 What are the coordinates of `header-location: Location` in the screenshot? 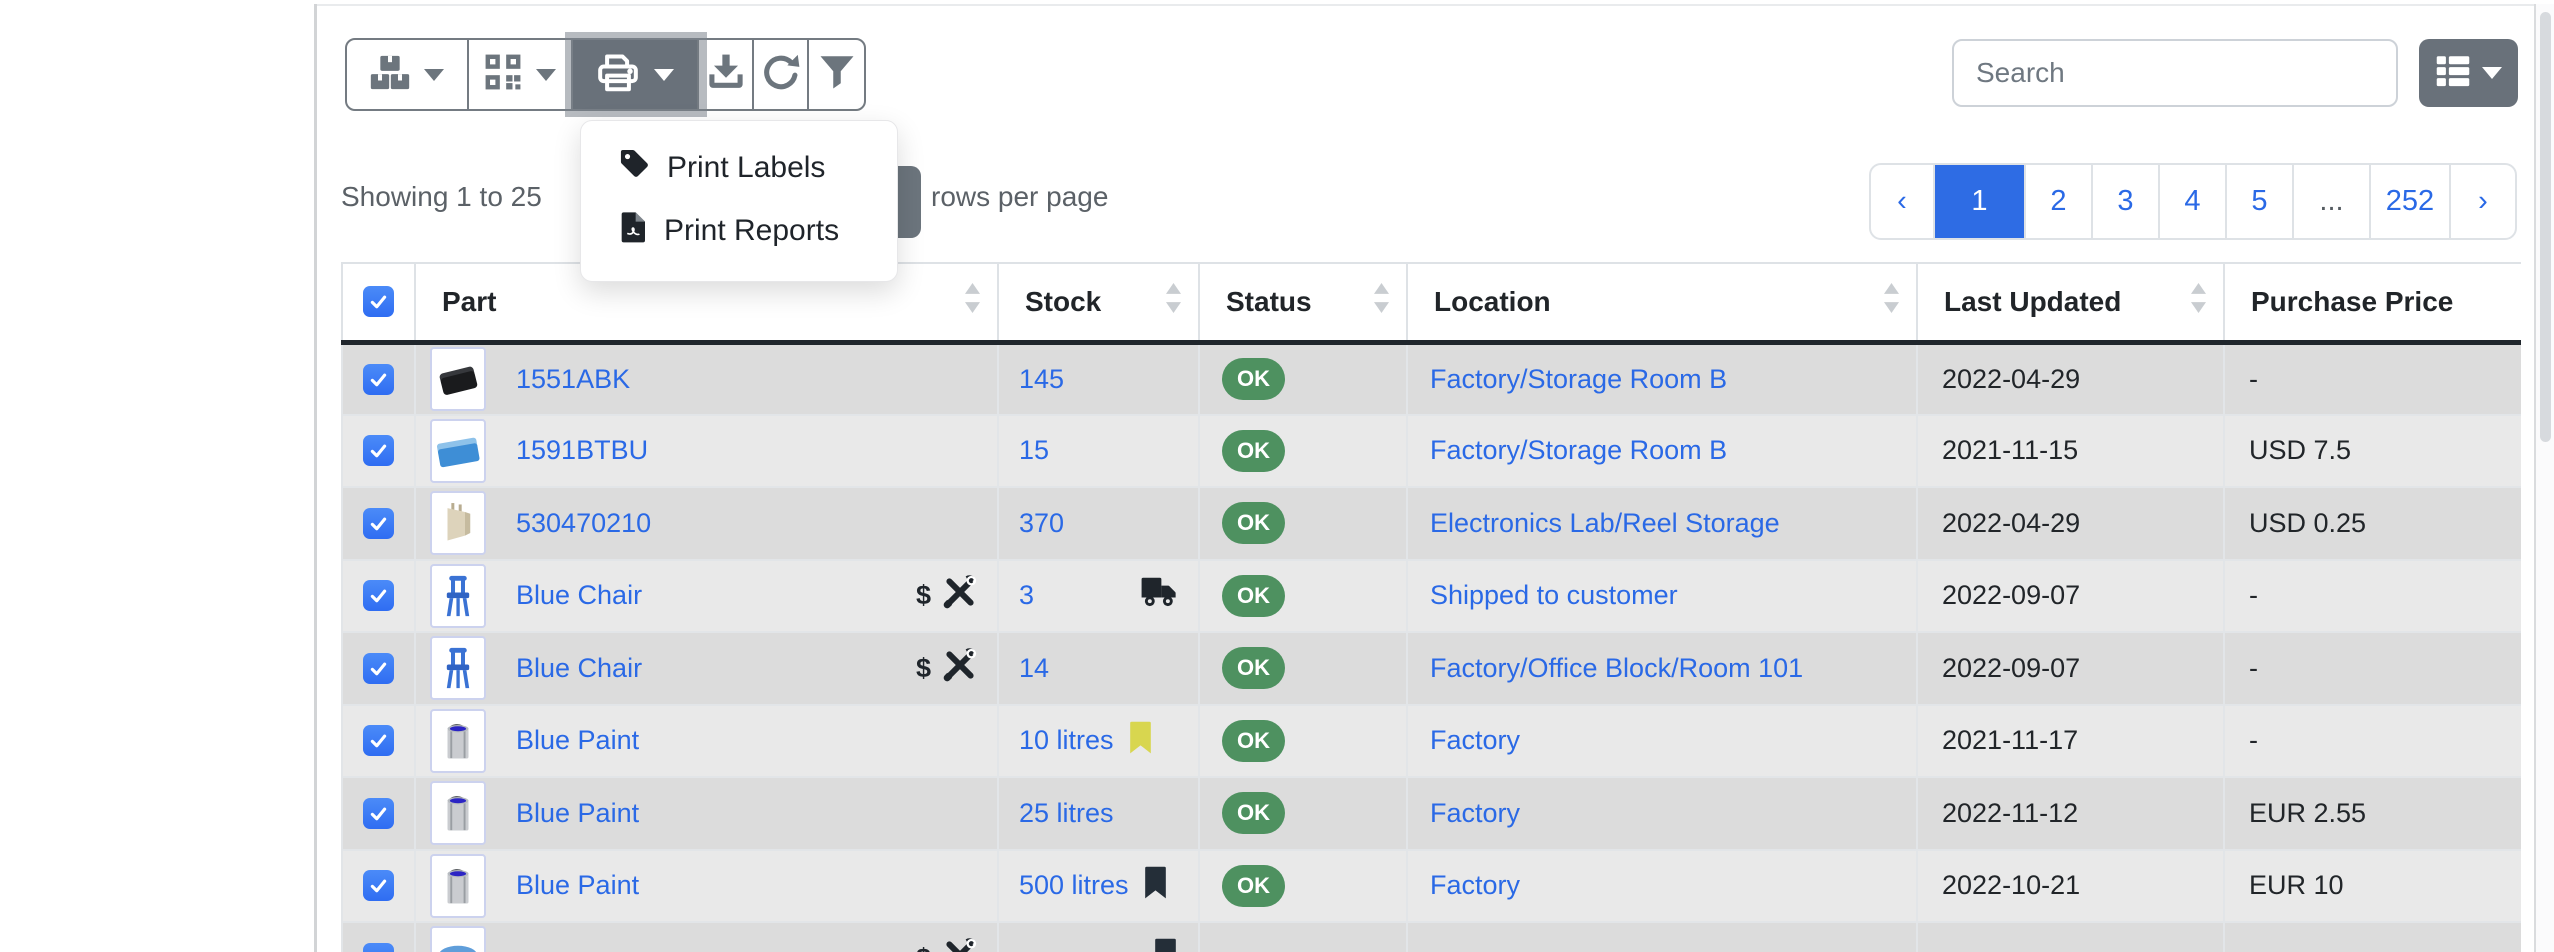 It's located at (1662, 303).